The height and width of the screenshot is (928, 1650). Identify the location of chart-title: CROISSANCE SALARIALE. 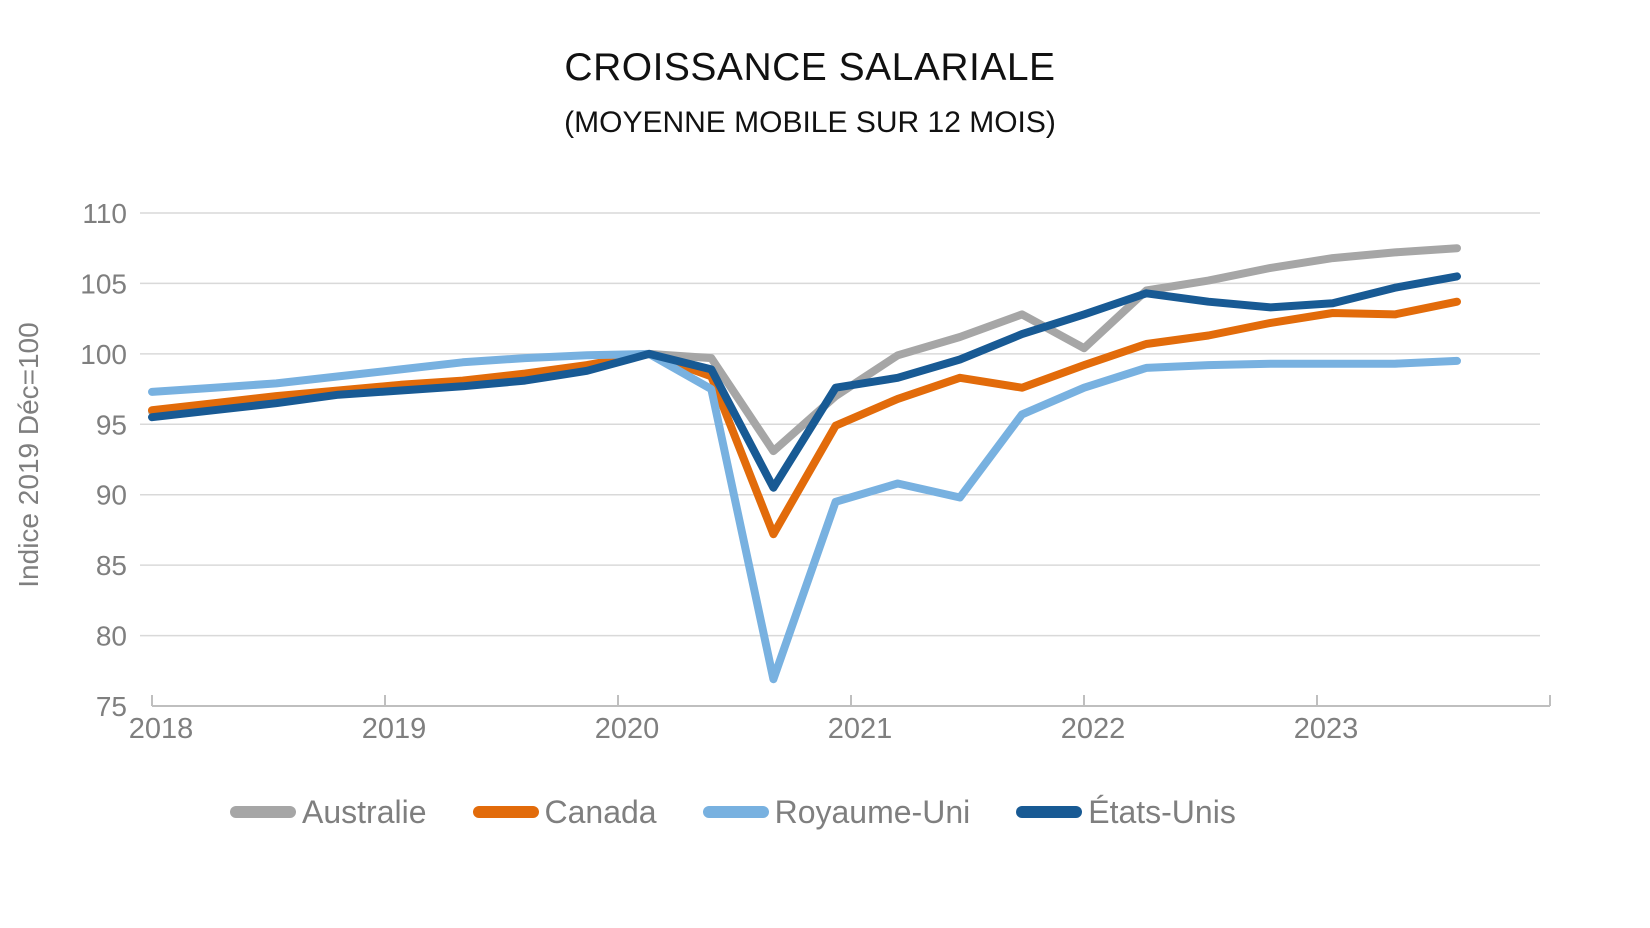
(810, 67).